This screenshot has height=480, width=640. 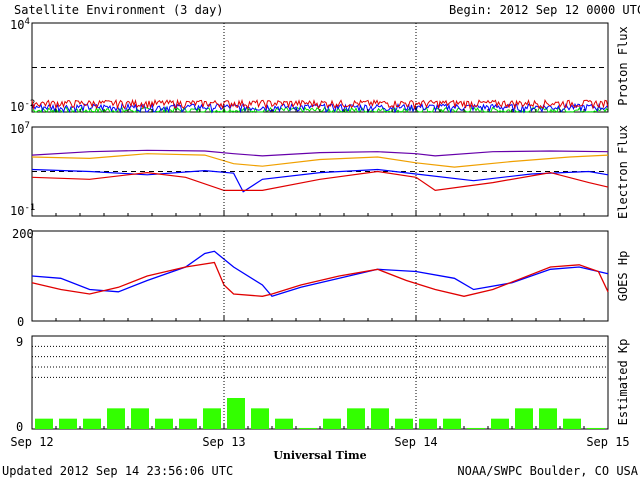 What do you see at coordinates (117, 471) in the screenshot?
I see `updated-timestamp: Updated 2012 Sep 14 23:56:06 UTC` at bounding box center [117, 471].